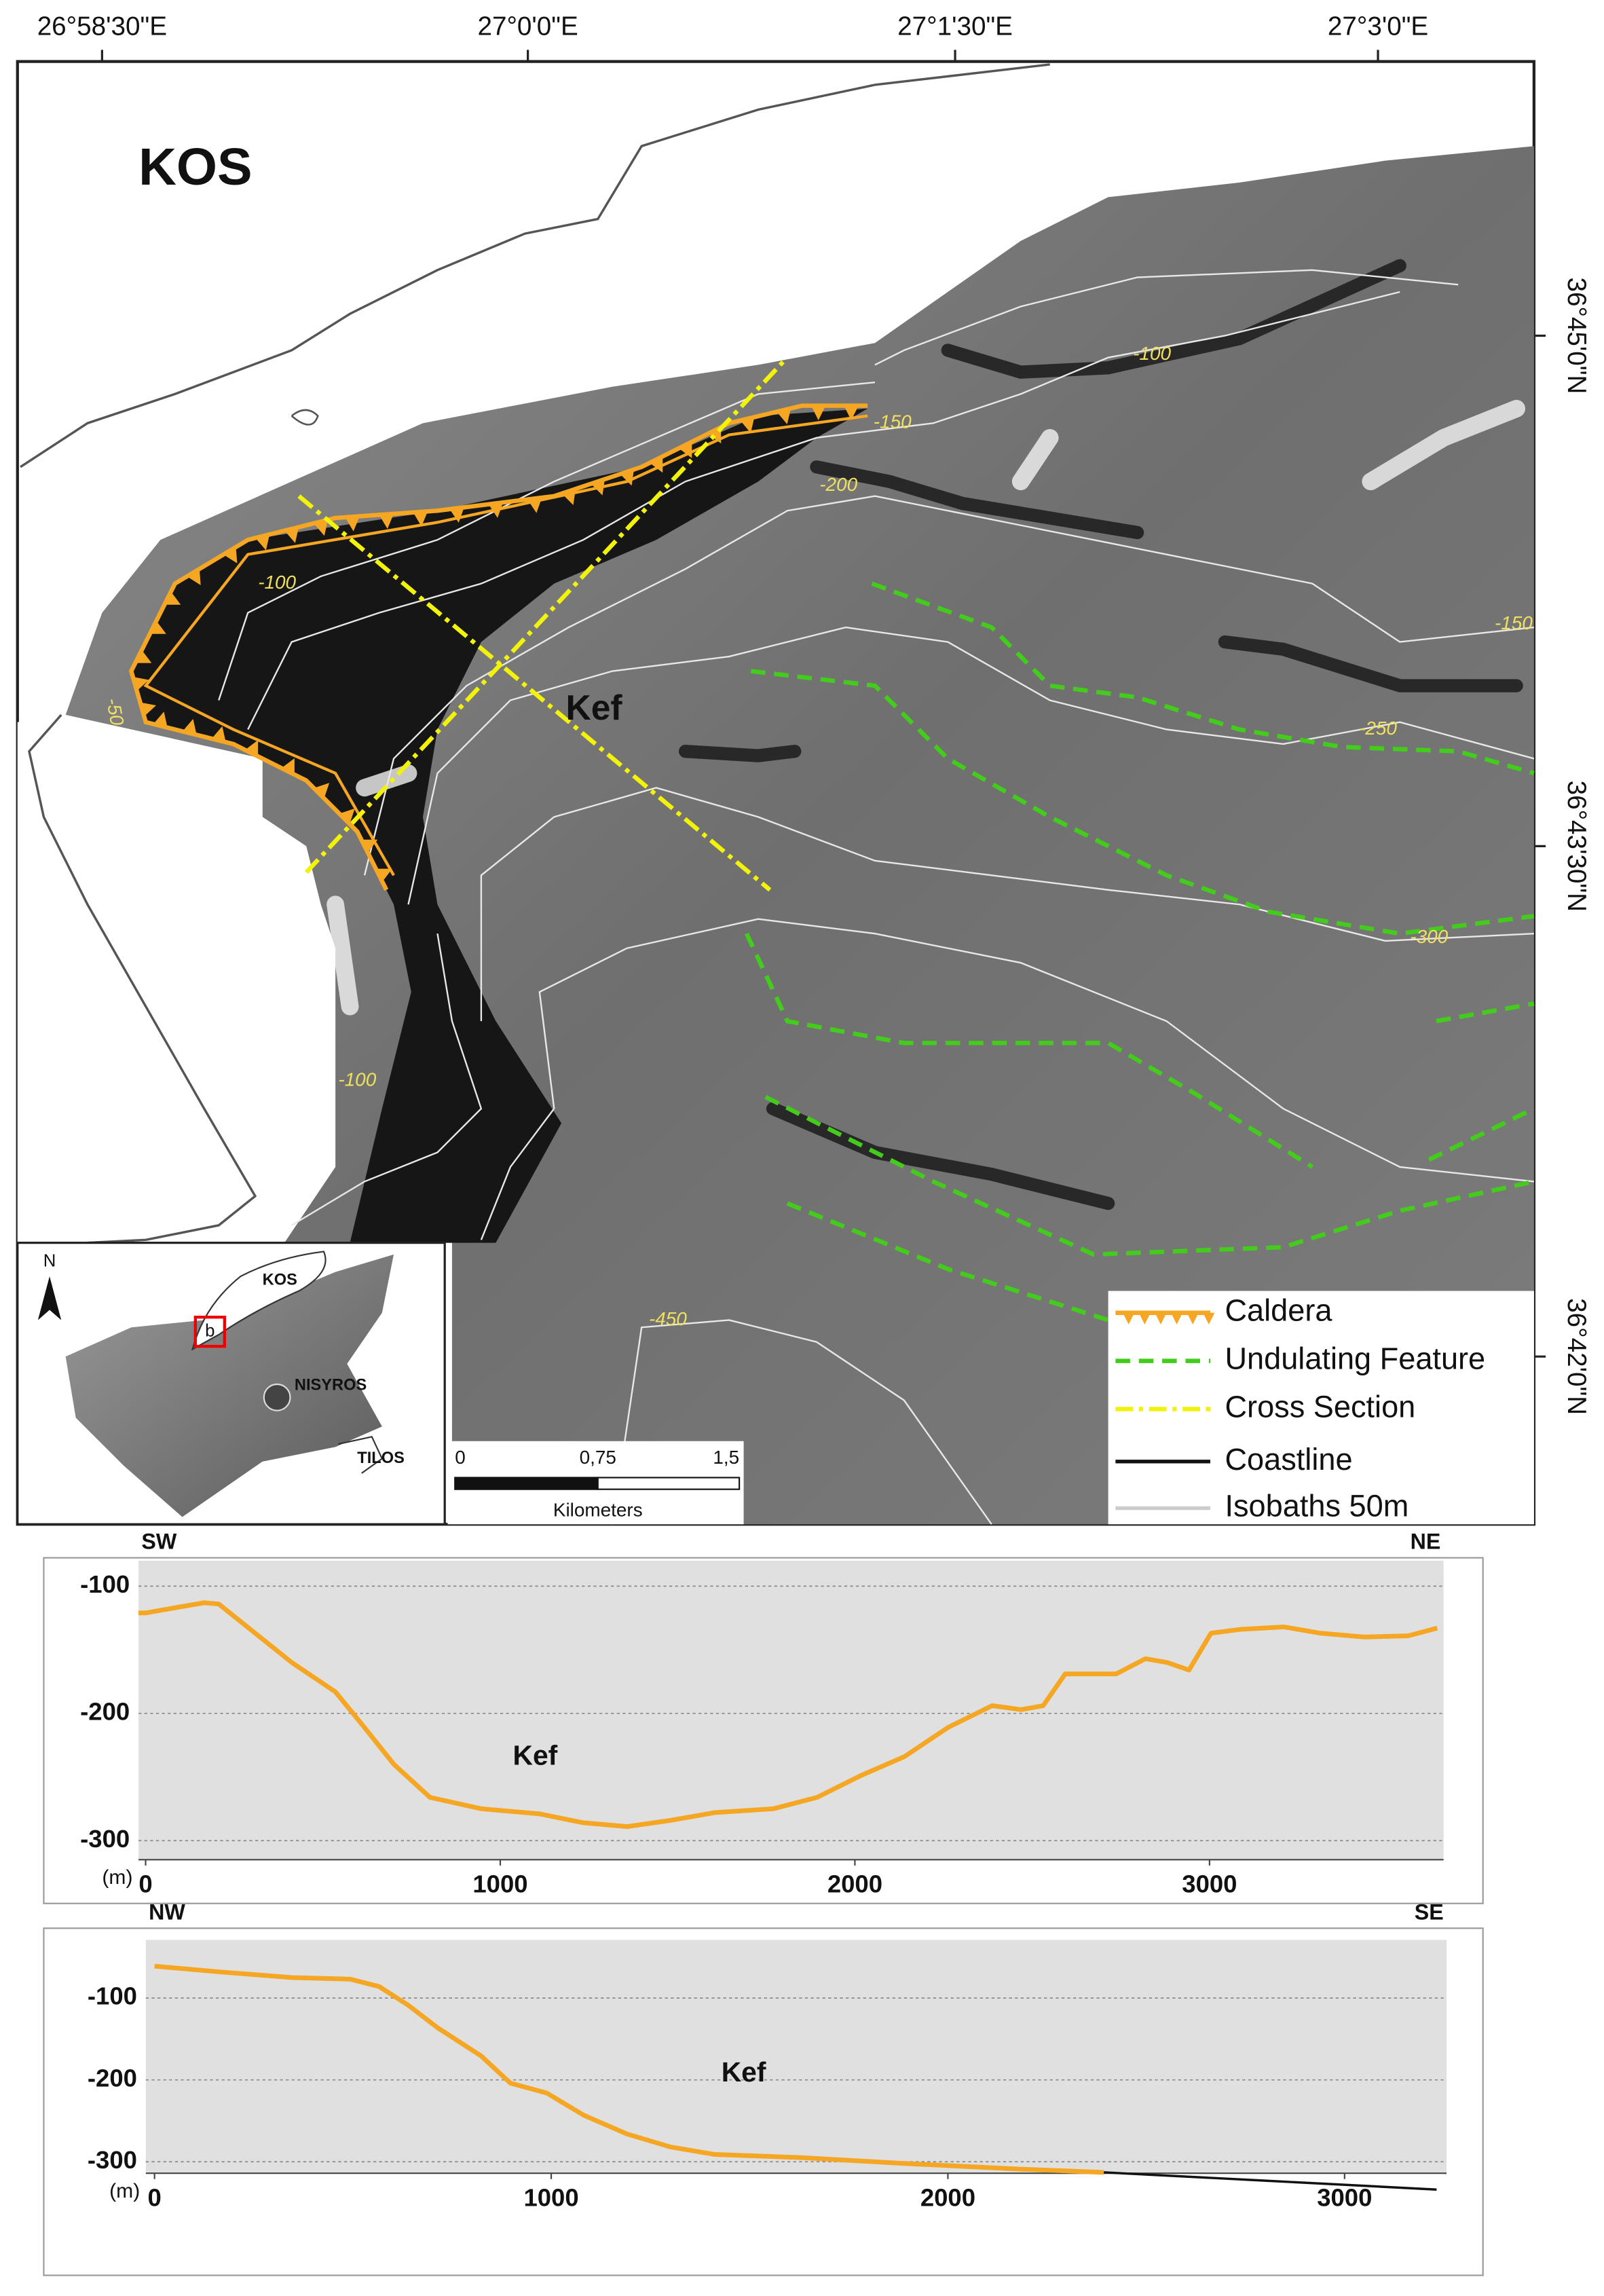 The image size is (1604, 2296). What do you see at coordinates (280, 1280) in the screenshot?
I see `inset-label: KOS` at bounding box center [280, 1280].